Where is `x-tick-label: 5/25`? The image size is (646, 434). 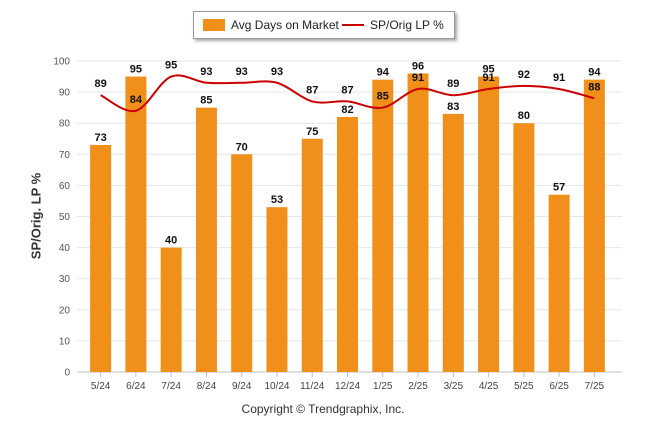 x-tick-label: 5/25 is located at coordinates (524, 386).